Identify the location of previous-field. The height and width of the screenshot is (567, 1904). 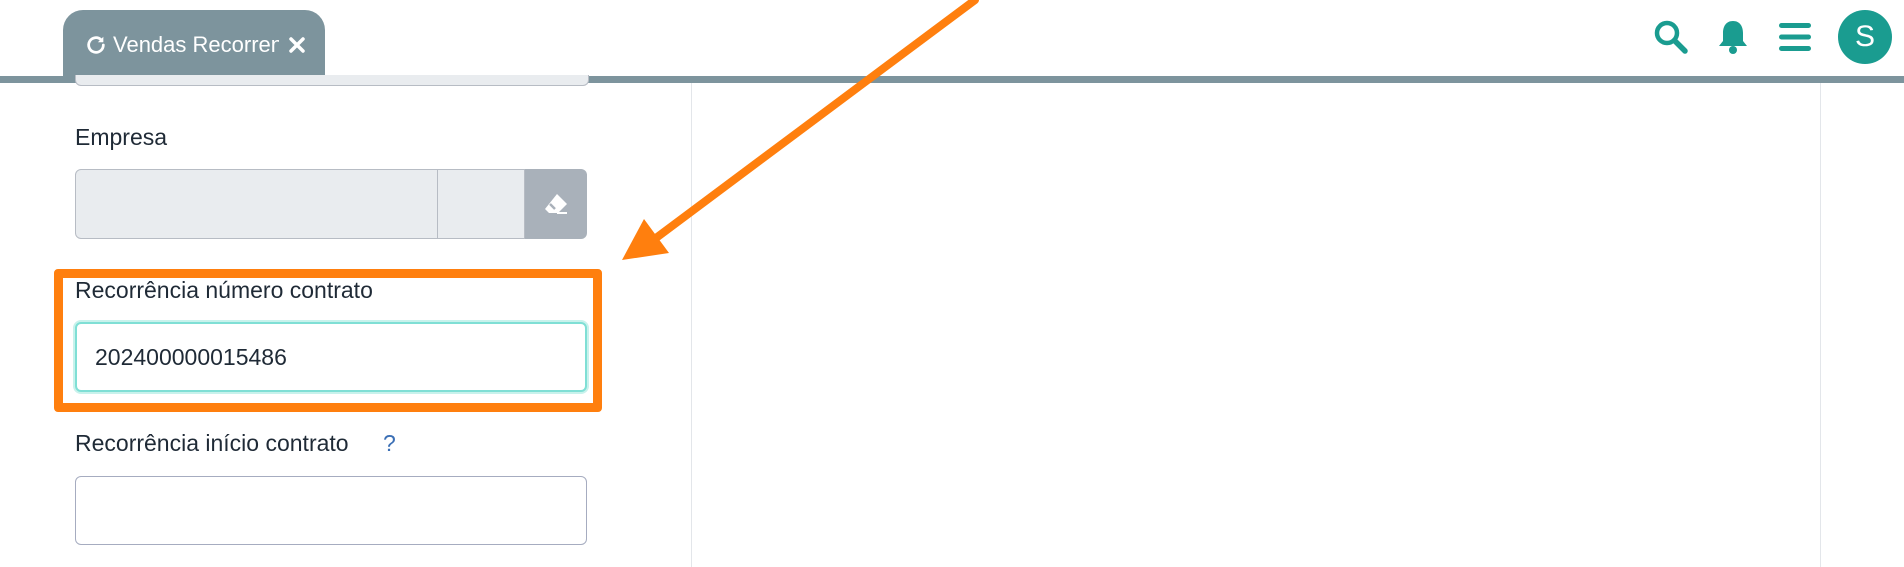
(332, 80).